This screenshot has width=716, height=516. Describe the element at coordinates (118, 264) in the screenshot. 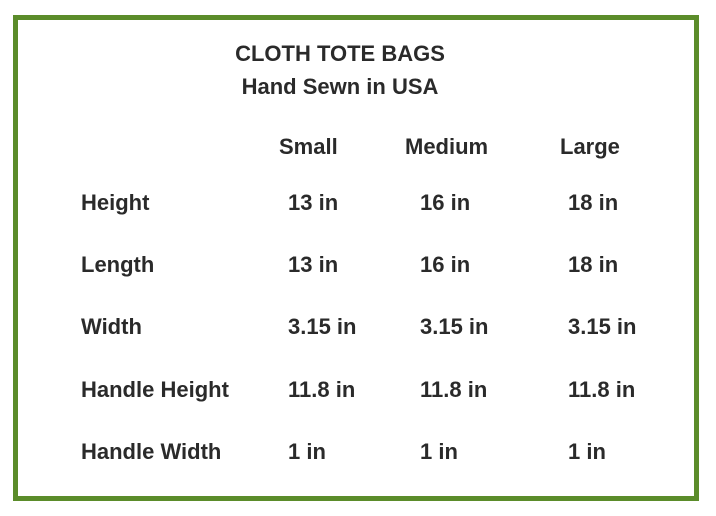

I see `row-label: Length` at that location.